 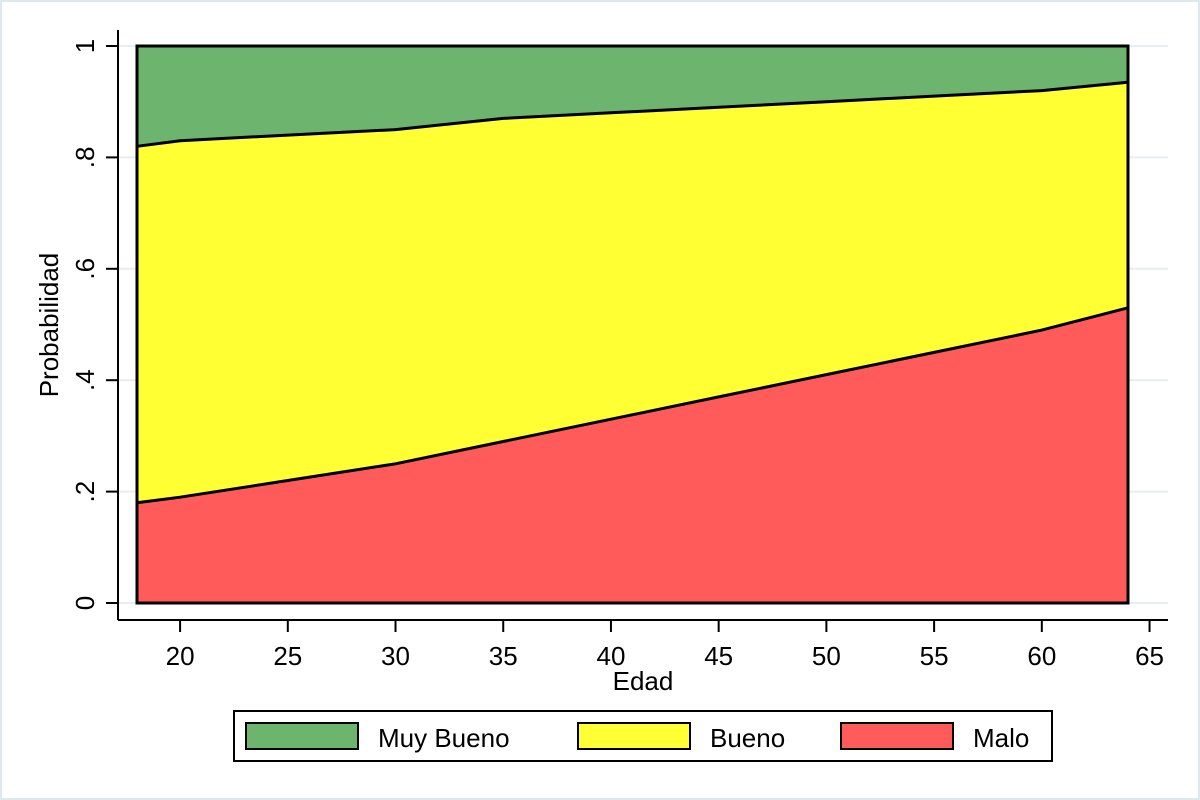 What do you see at coordinates (897, 736) in the screenshot?
I see `legend-swatch-malo` at bounding box center [897, 736].